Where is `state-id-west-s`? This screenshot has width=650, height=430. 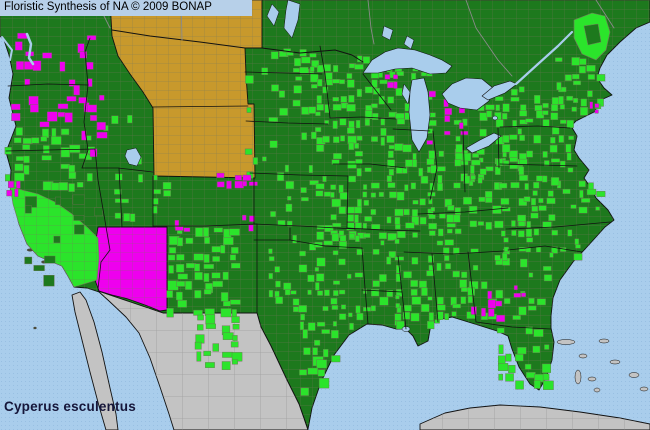
state-id-west-s is located at coordinates (85, 126).